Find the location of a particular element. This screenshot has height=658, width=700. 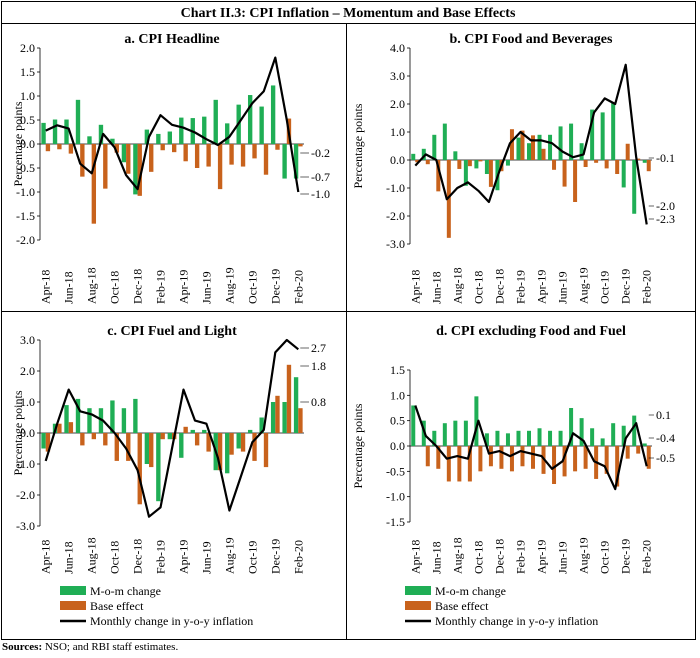

annotation-label: 0.1 is located at coordinates (663, 415).